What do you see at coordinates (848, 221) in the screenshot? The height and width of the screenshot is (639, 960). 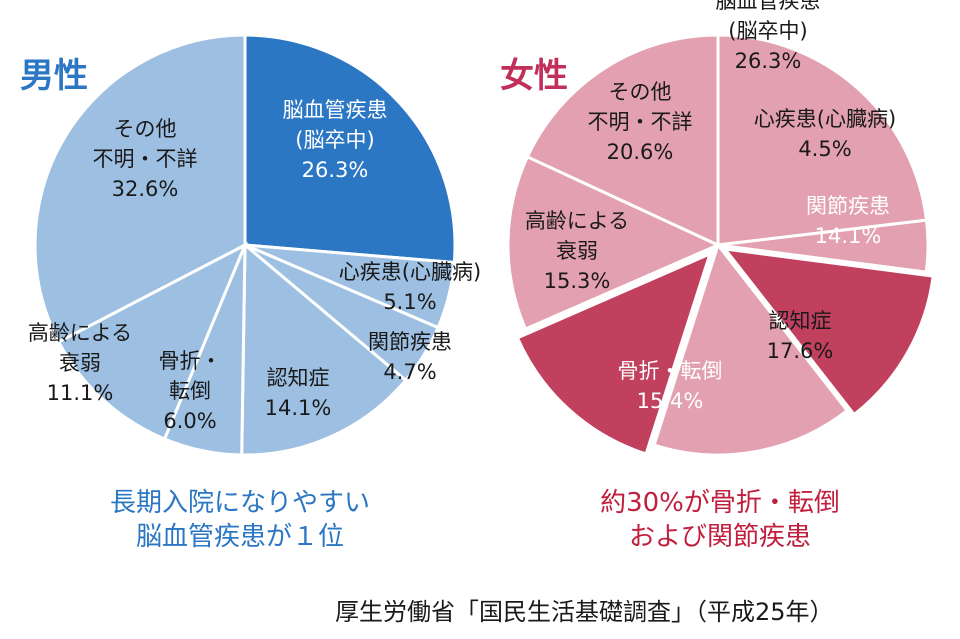 I see `female-slice-label-3: 関節疾患 14.1%` at bounding box center [848, 221].